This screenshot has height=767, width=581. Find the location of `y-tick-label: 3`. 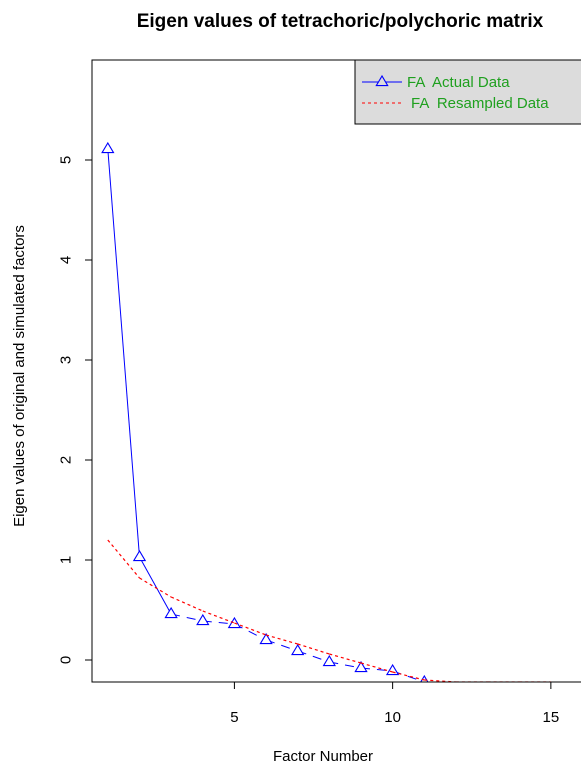

y-tick-label: 3 is located at coordinates (66, 360).